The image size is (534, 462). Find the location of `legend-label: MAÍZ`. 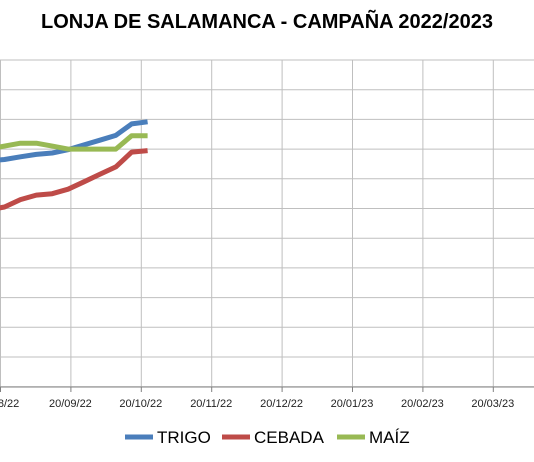

legend-label: MAÍZ is located at coordinates (389, 437).